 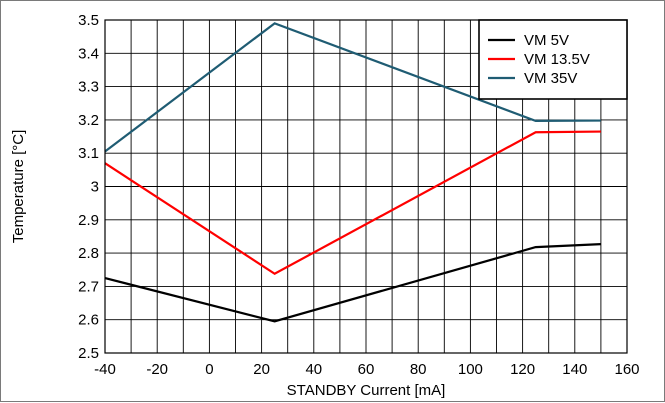 What do you see at coordinates (88, 120) in the screenshot?
I see `y-tick-label: 3.2` at bounding box center [88, 120].